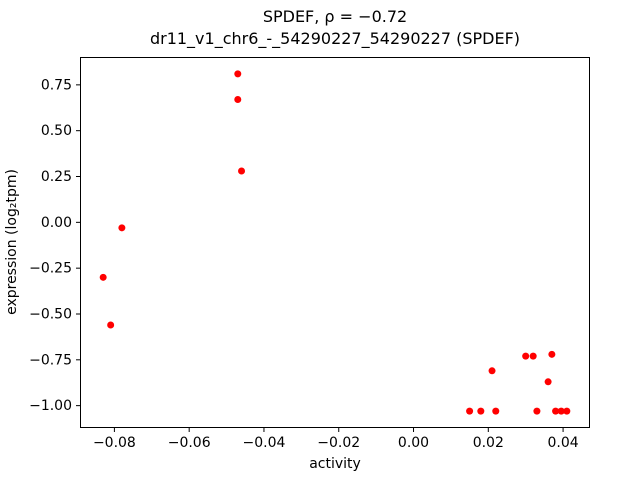 The width and height of the screenshot is (640, 480). I want to click on x-tick-label: −0.04, so click(264, 443).